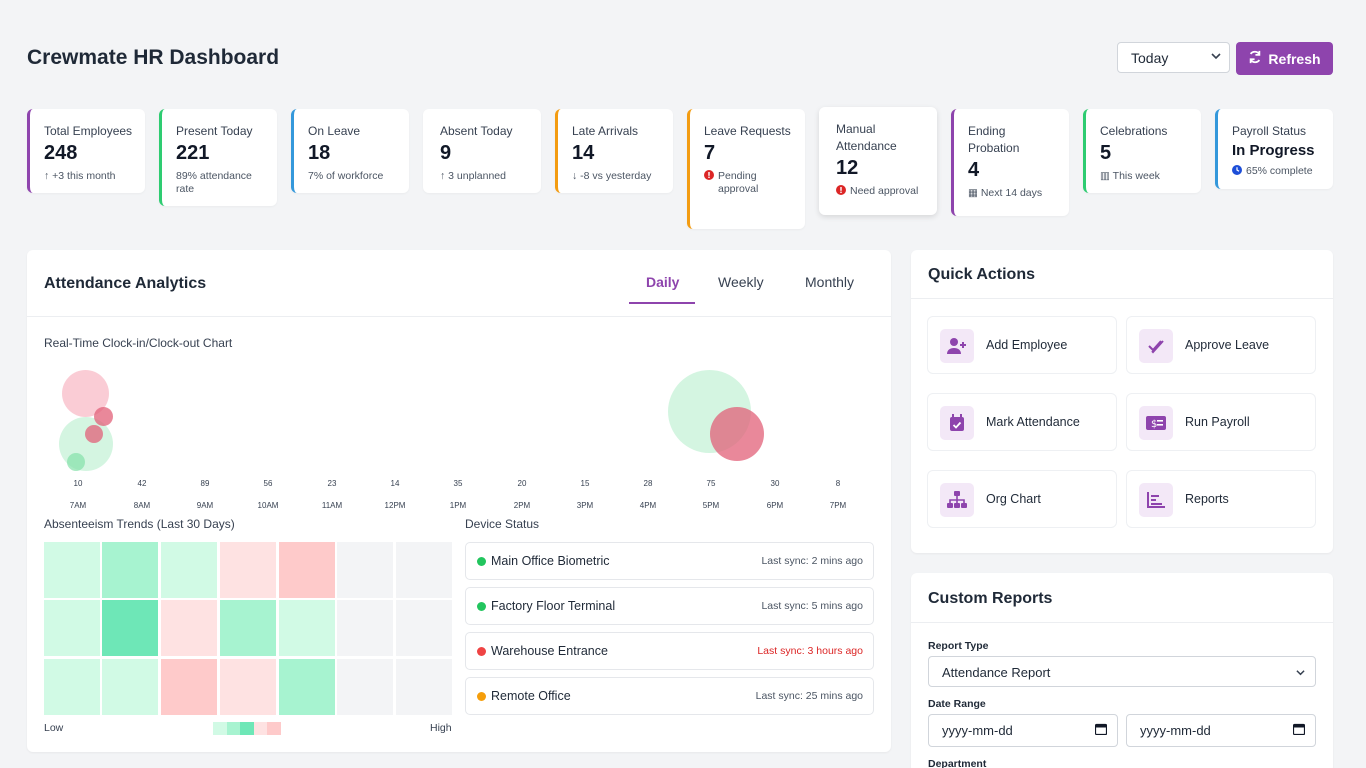 This screenshot has width=1366, height=768. I want to click on stat-sub: Need approval, so click(884, 191).